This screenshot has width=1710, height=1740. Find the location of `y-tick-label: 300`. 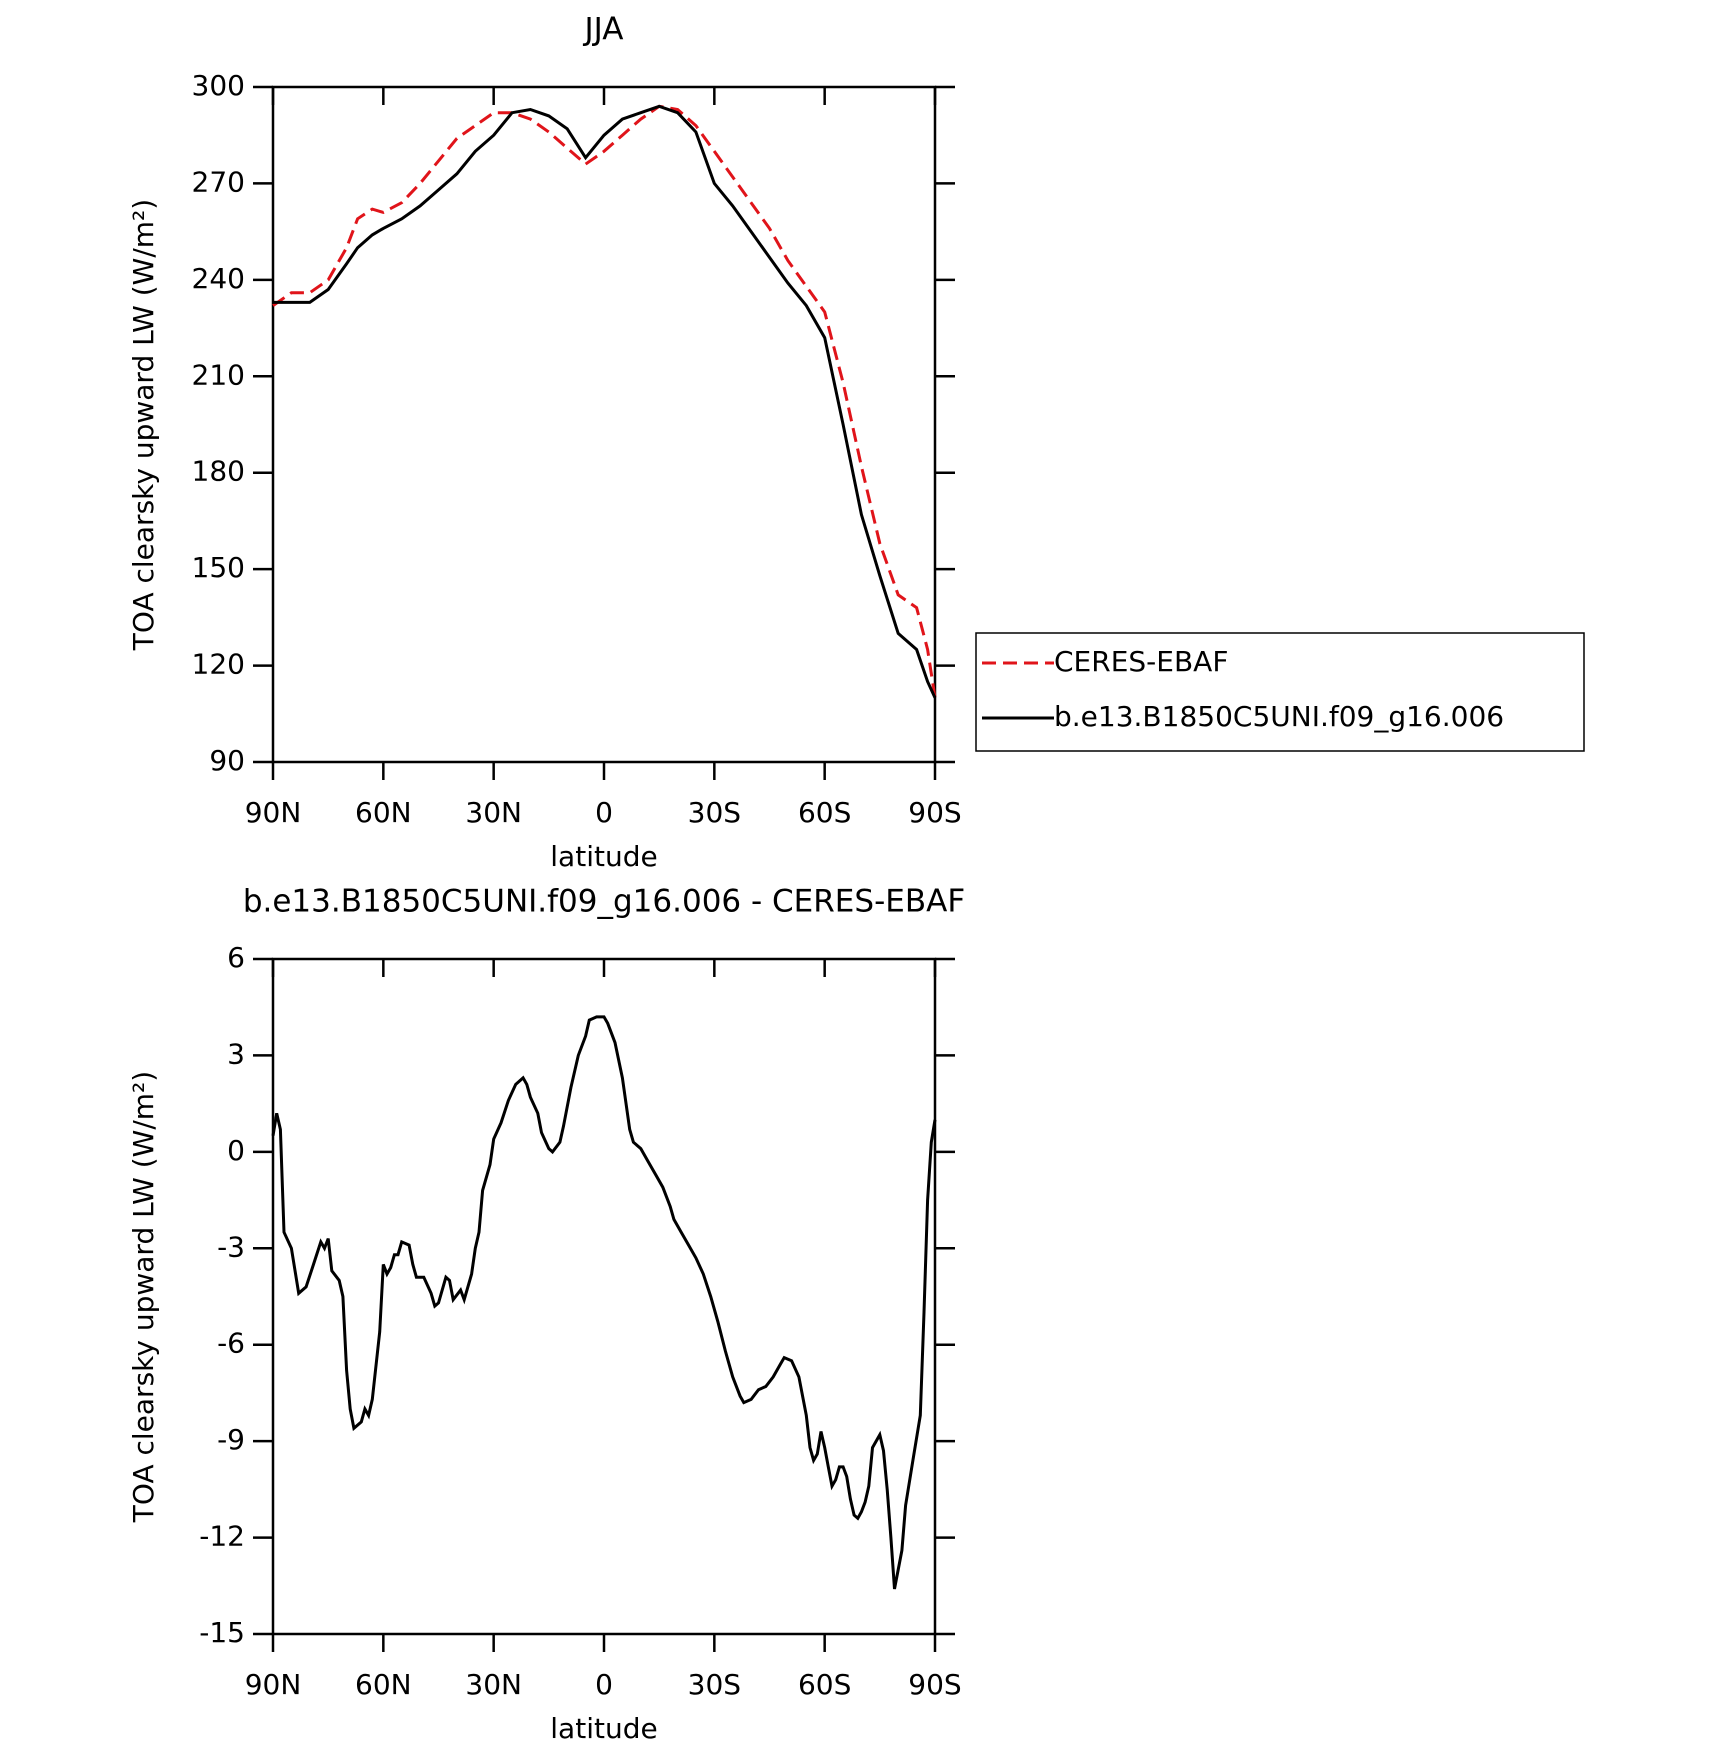

y-tick-label: 300 is located at coordinates (218, 85).